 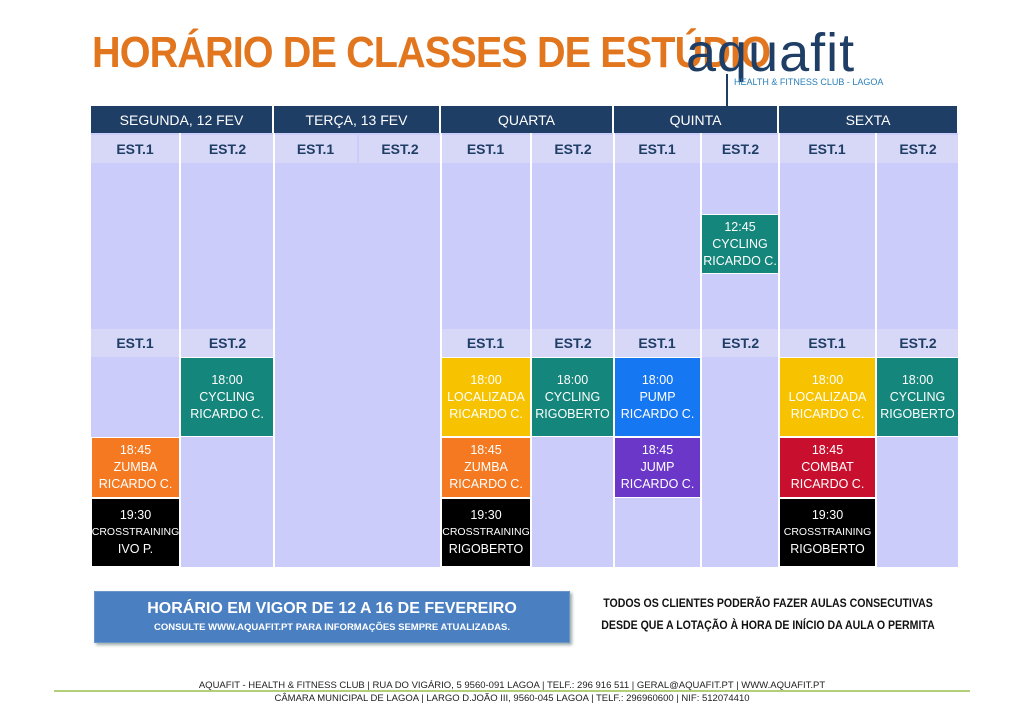 What do you see at coordinates (357, 119) in the screenshot?
I see `day-header: TERÇA, 13 FEV` at bounding box center [357, 119].